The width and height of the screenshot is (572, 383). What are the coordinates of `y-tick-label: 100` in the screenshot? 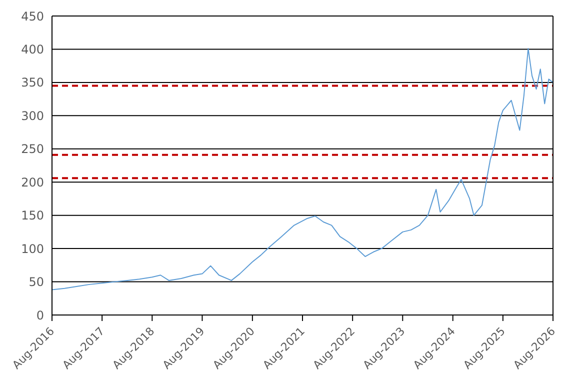 It's located at (32, 249).